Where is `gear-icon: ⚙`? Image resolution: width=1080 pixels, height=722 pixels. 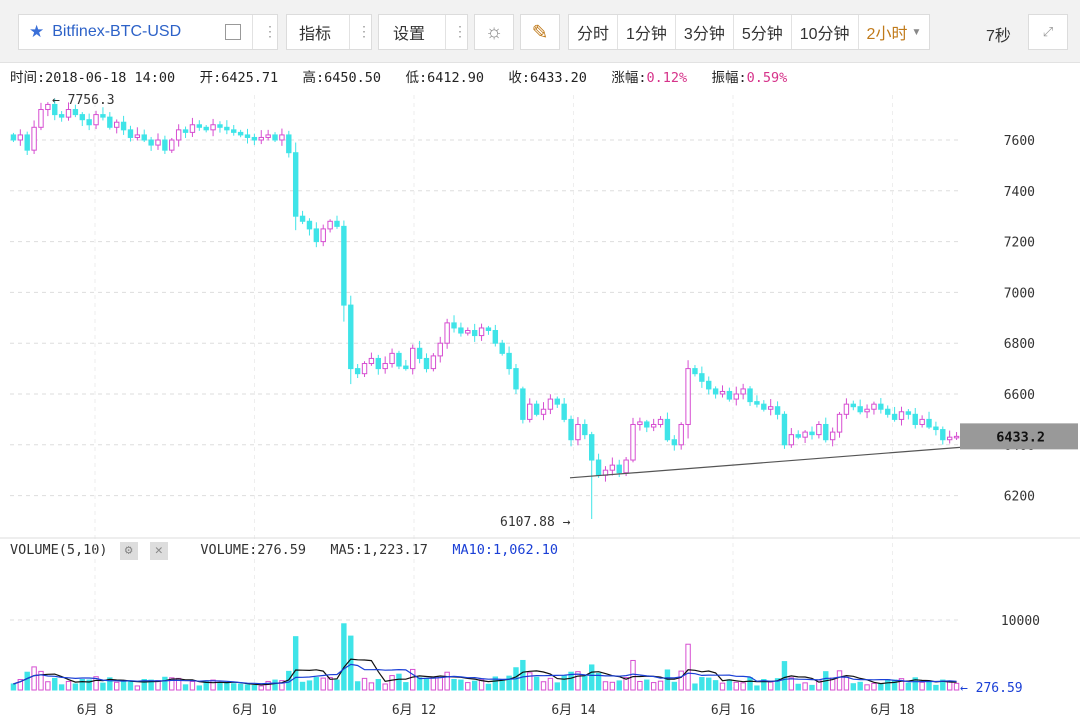
gear-icon: ⚙ is located at coordinates (128, 551).